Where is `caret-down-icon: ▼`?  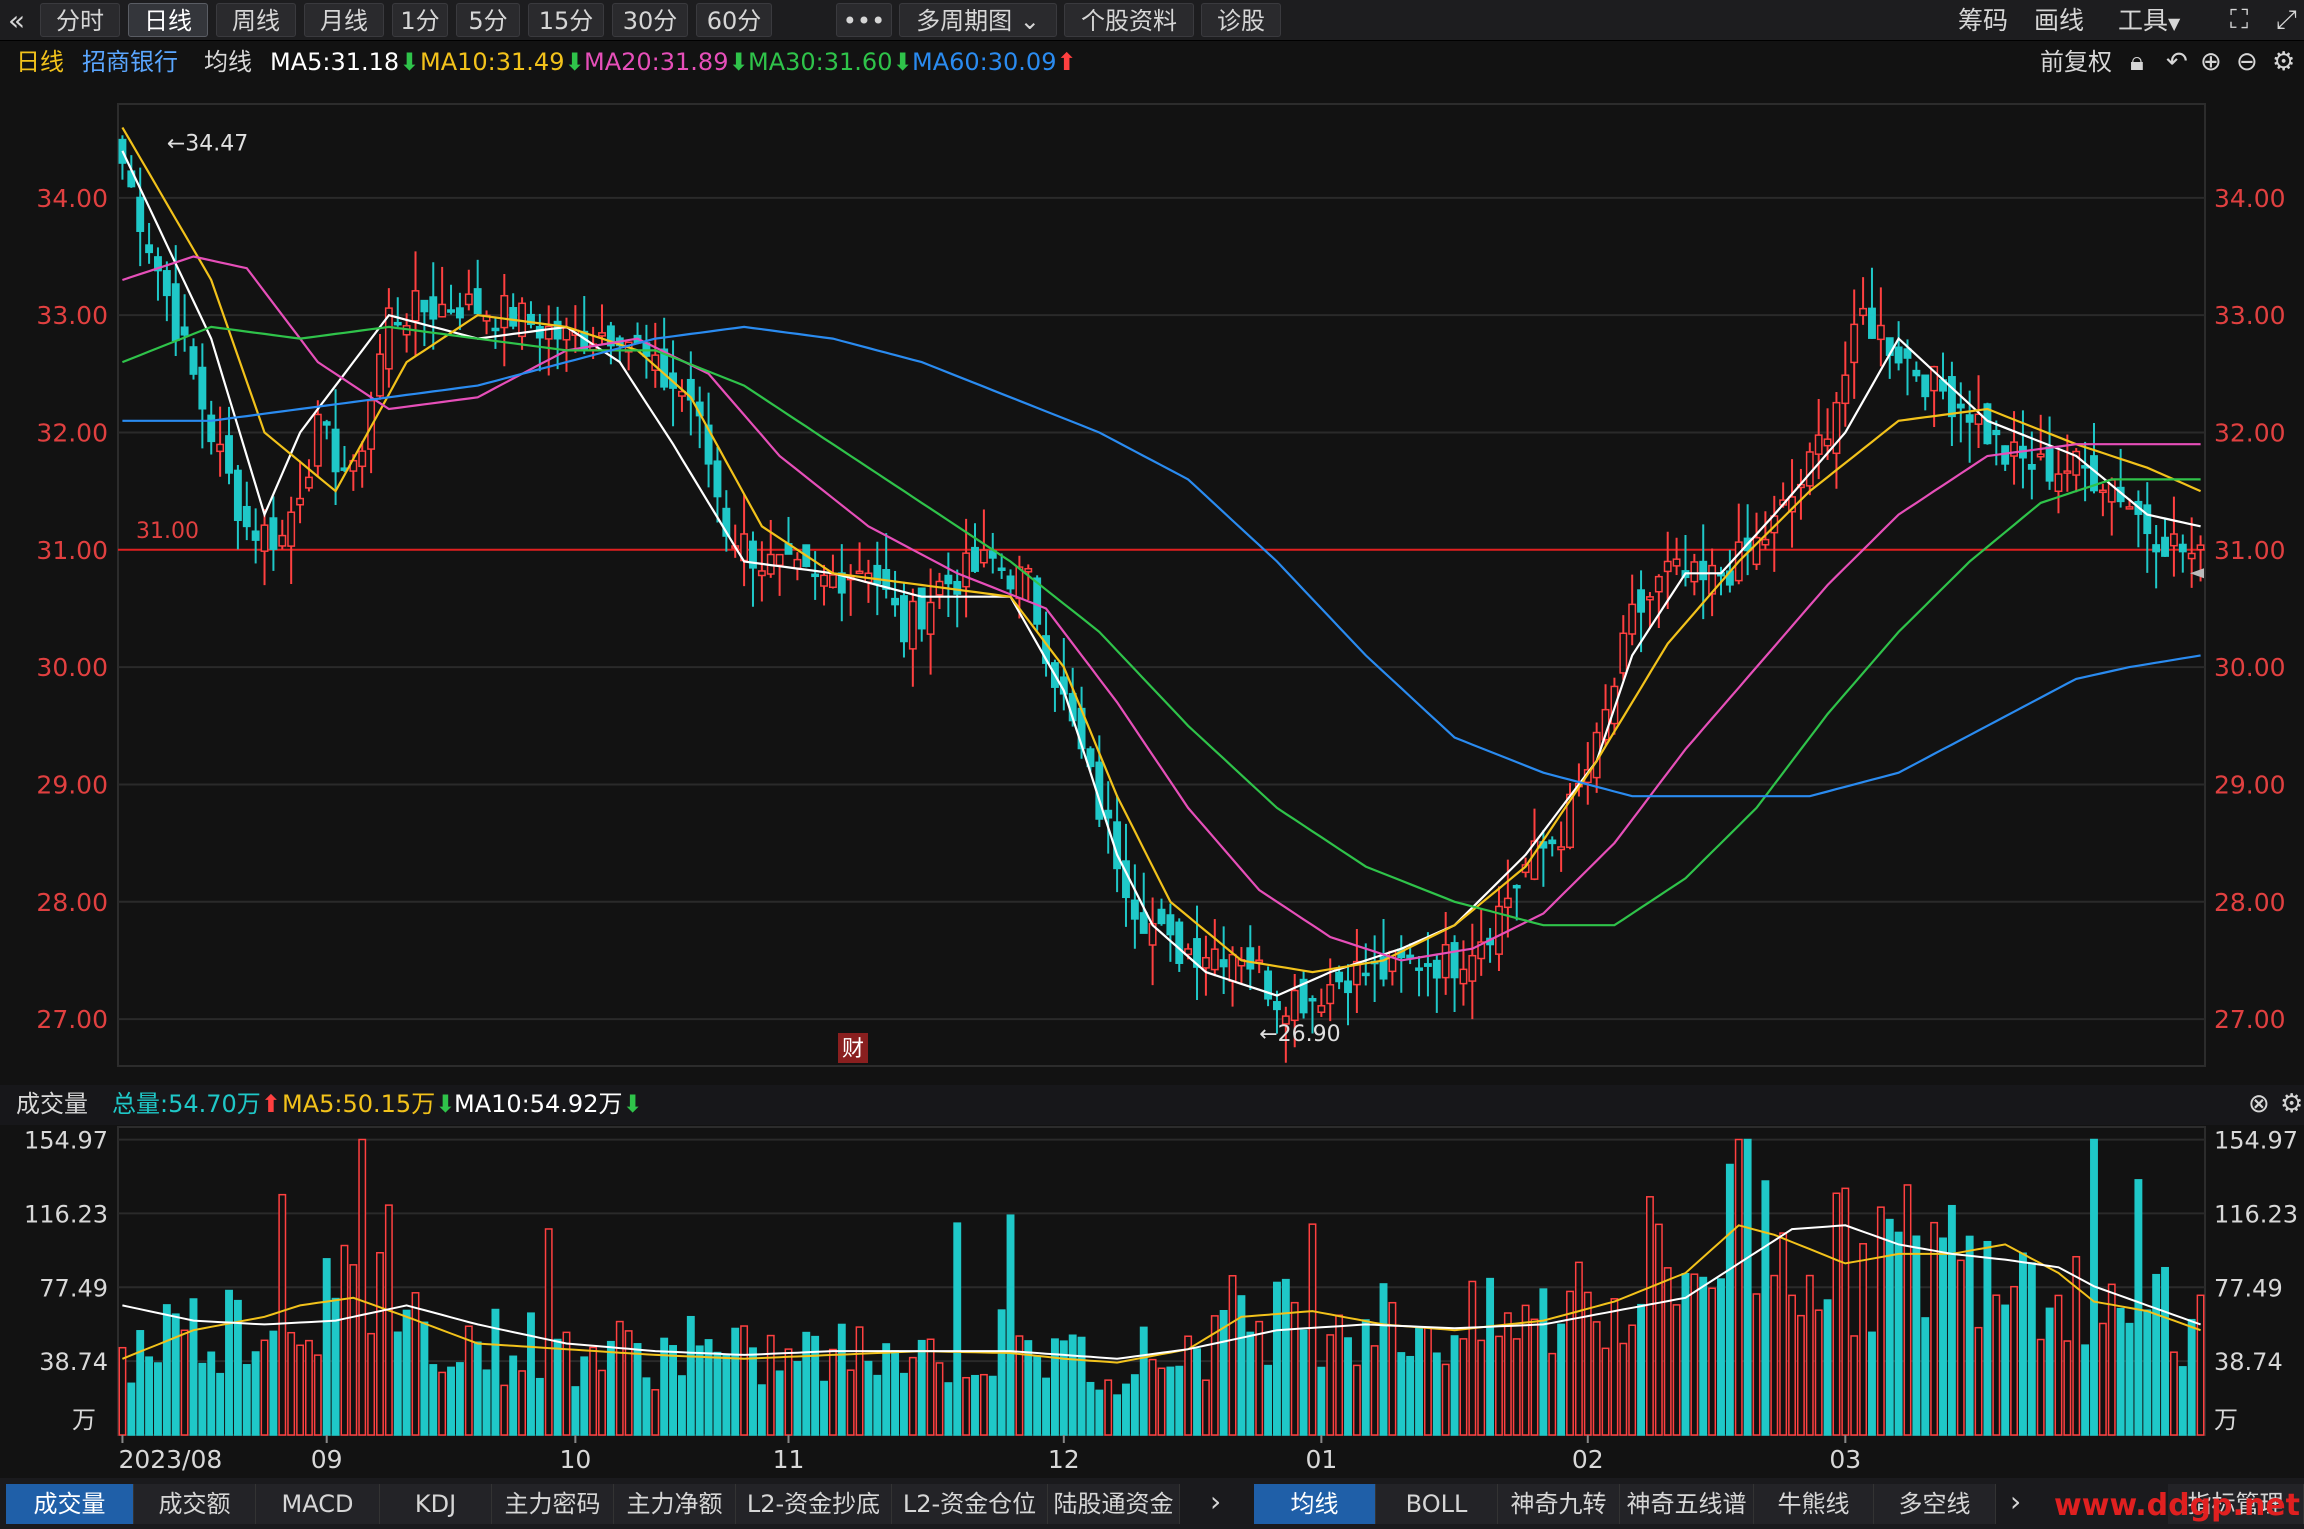 caret-down-icon: ▼ is located at coordinates (2174, 23).